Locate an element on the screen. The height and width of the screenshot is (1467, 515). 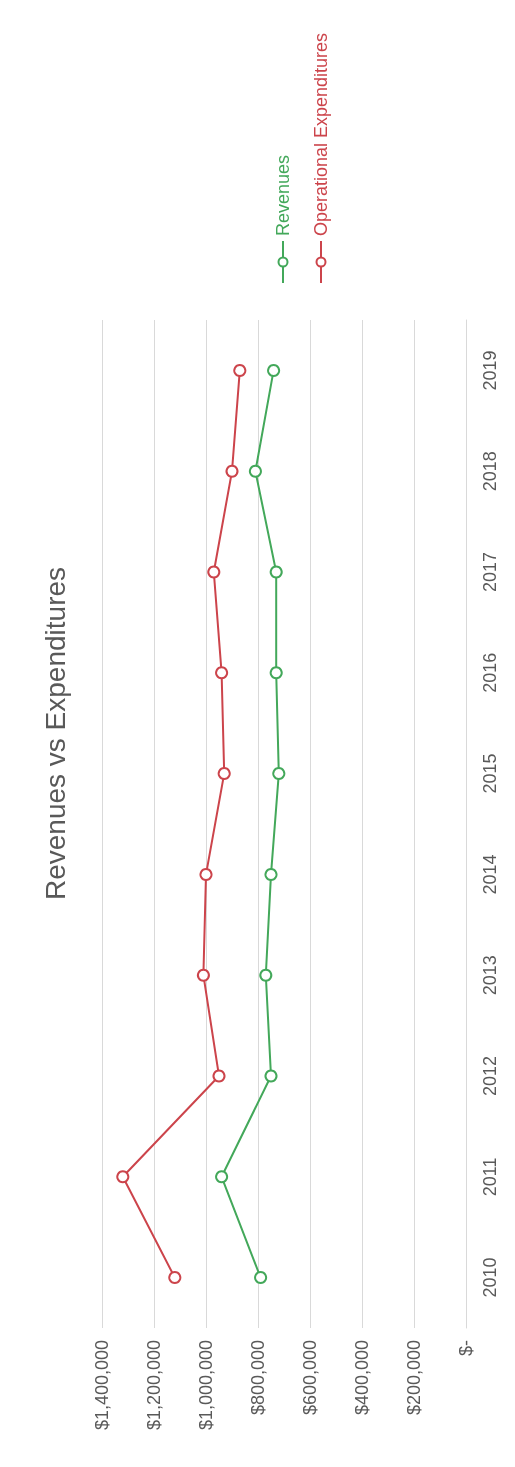
x-tick-label: $1,000,000 is located at coordinates (206, 1385).